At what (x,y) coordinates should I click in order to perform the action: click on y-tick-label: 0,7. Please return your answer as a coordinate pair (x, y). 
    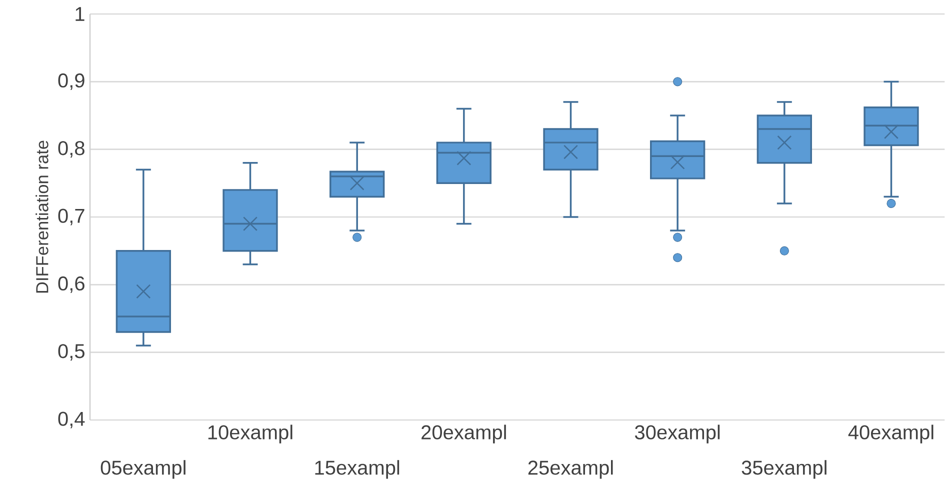
    Looking at the image, I should click on (71, 217).